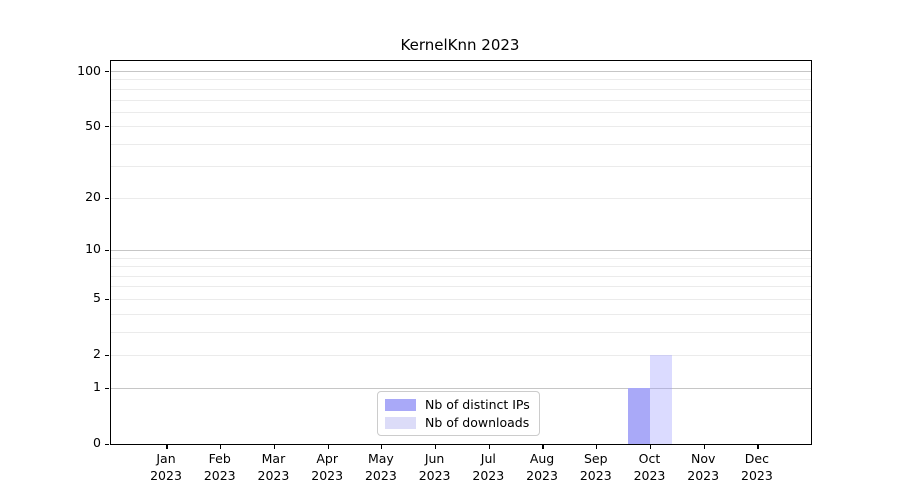 This screenshot has width=900, height=500. What do you see at coordinates (477, 422) in the screenshot?
I see `legend-label: Nb of downloads` at bounding box center [477, 422].